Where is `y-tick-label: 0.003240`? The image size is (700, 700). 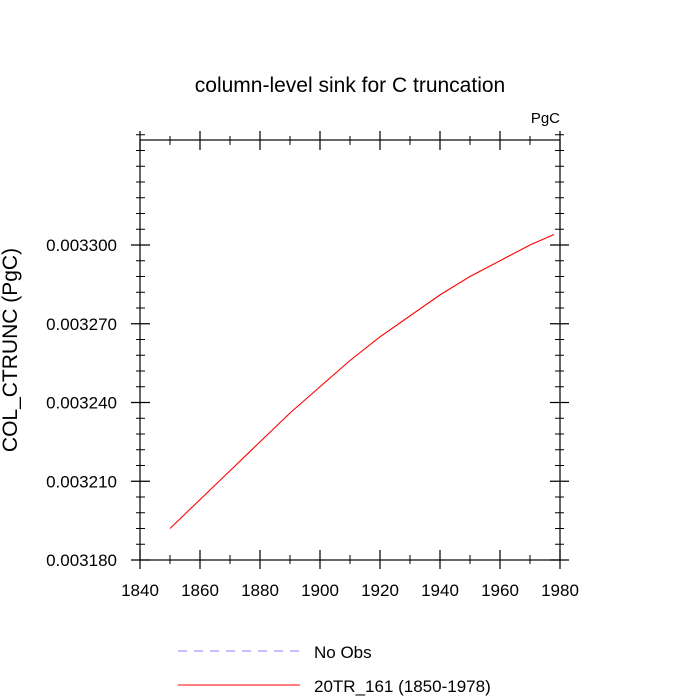
y-tick-label: 0.003240 is located at coordinates (81, 403).